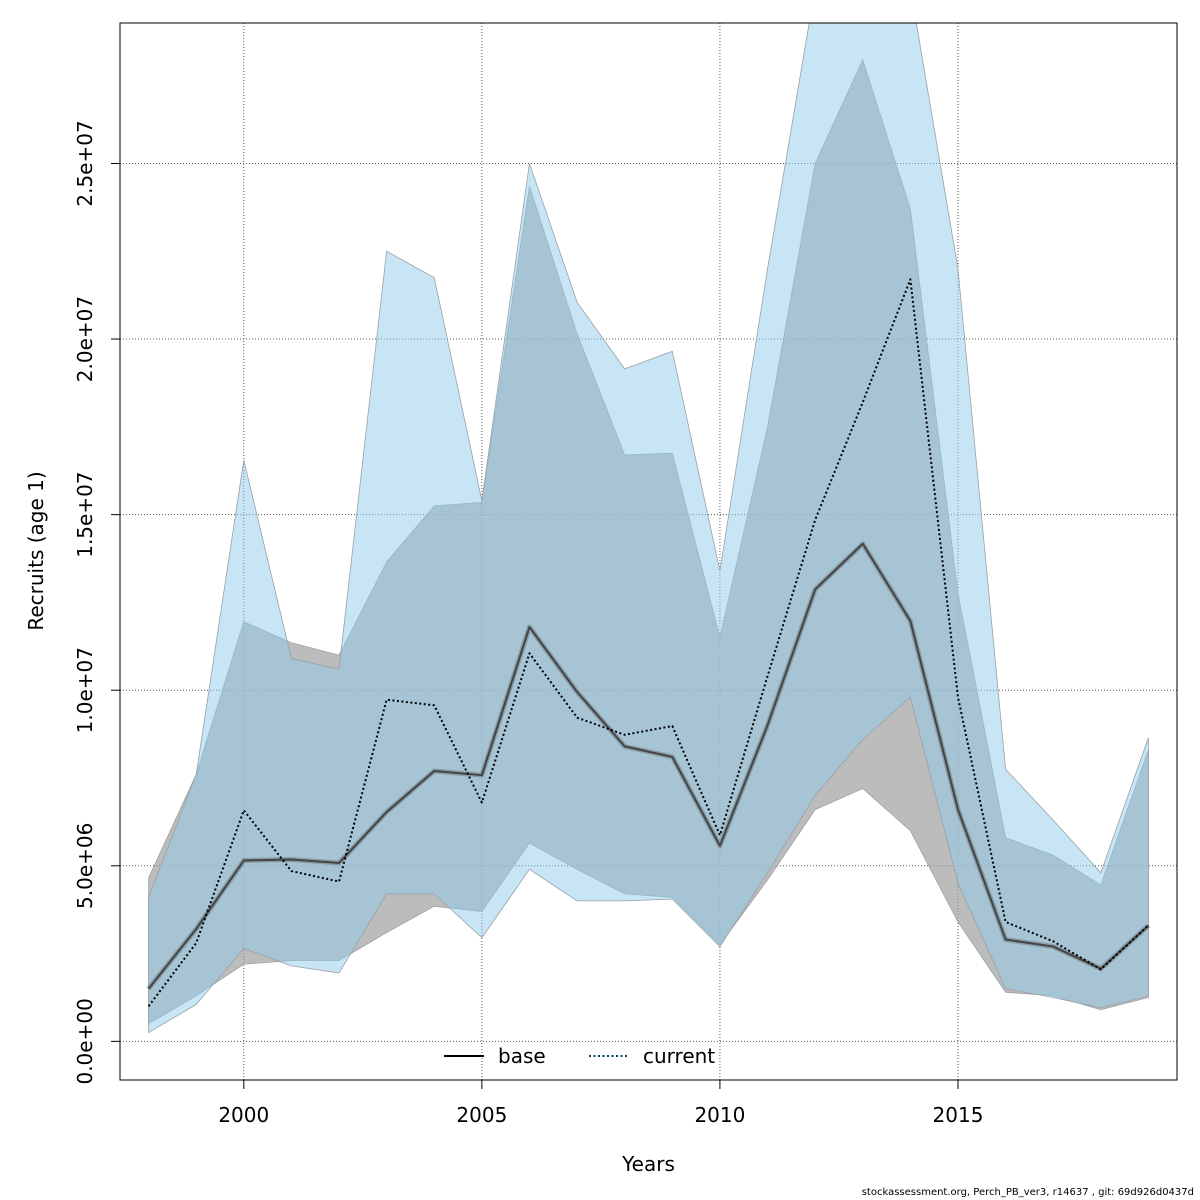 This screenshot has width=1200, height=1200. What do you see at coordinates (719, 1115) in the screenshot?
I see `x-tick-label: 2010` at bounding box center [719, 1115].